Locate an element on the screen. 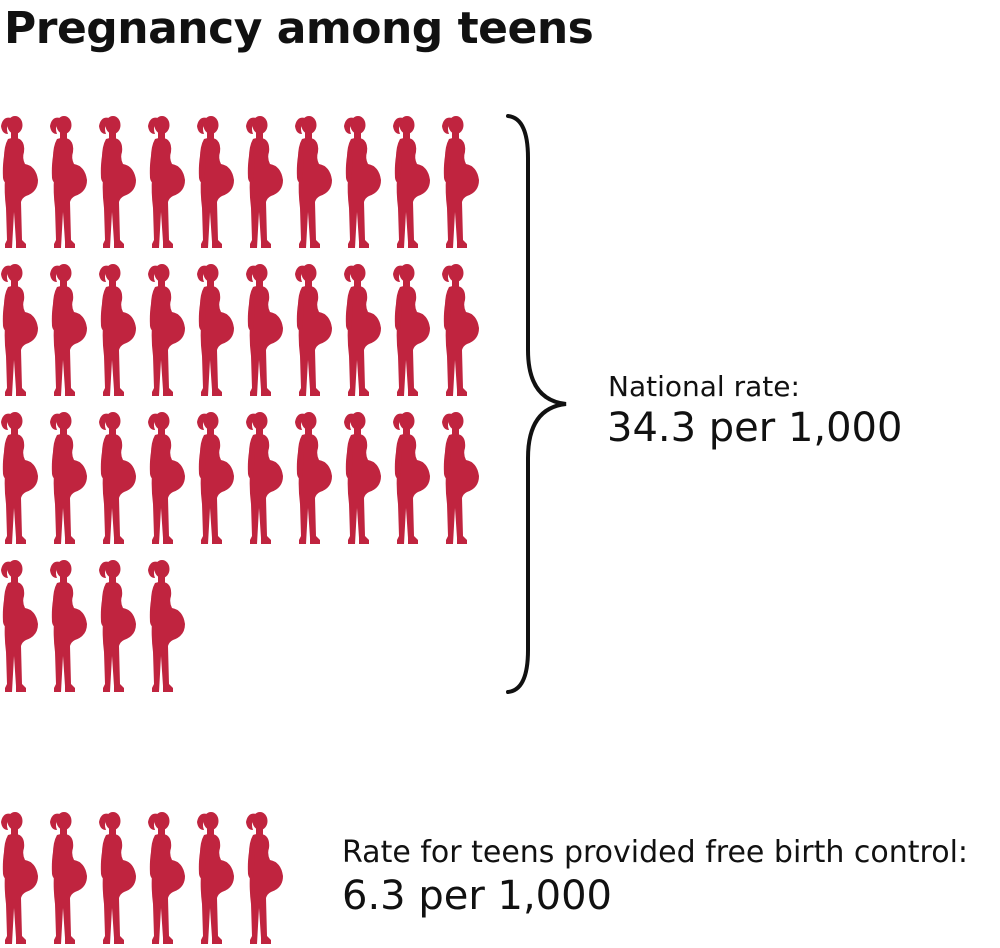  national-rate-value: 34.3 per 1,000 is located at coordinates (755, 428).